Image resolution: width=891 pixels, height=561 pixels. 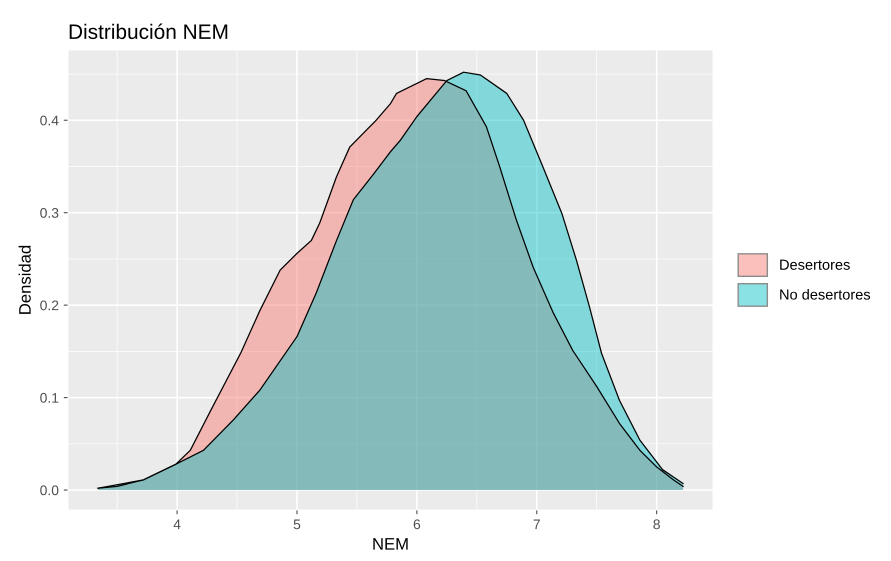 I want to click on y-tick-label: 0.3, so click(x=49, y=213).